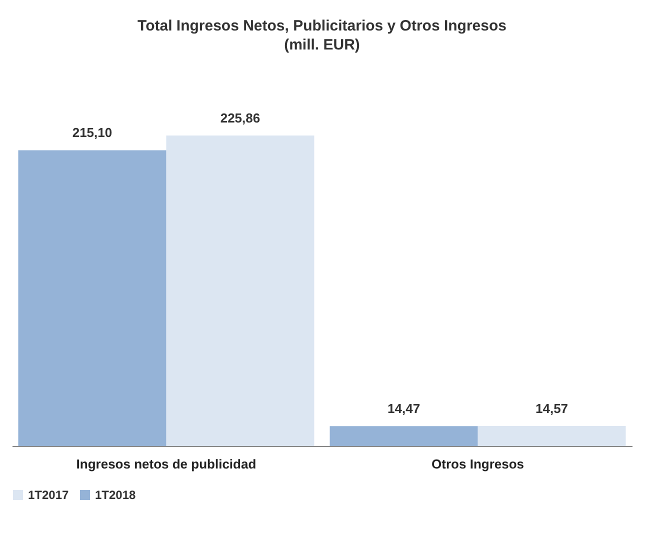 The width and height of the screenshot is (651, 537). Describe the element at coordinates (478, 464) in the screenshot. I see `x-tick-label: Otros Ingresos` at that location.